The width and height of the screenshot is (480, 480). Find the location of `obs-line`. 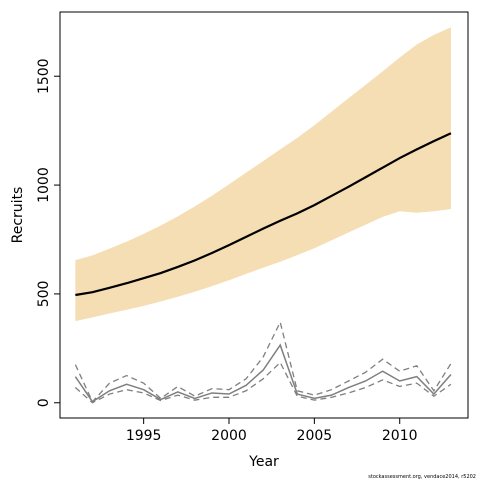

obs-line is located at coordinates (263, 373).